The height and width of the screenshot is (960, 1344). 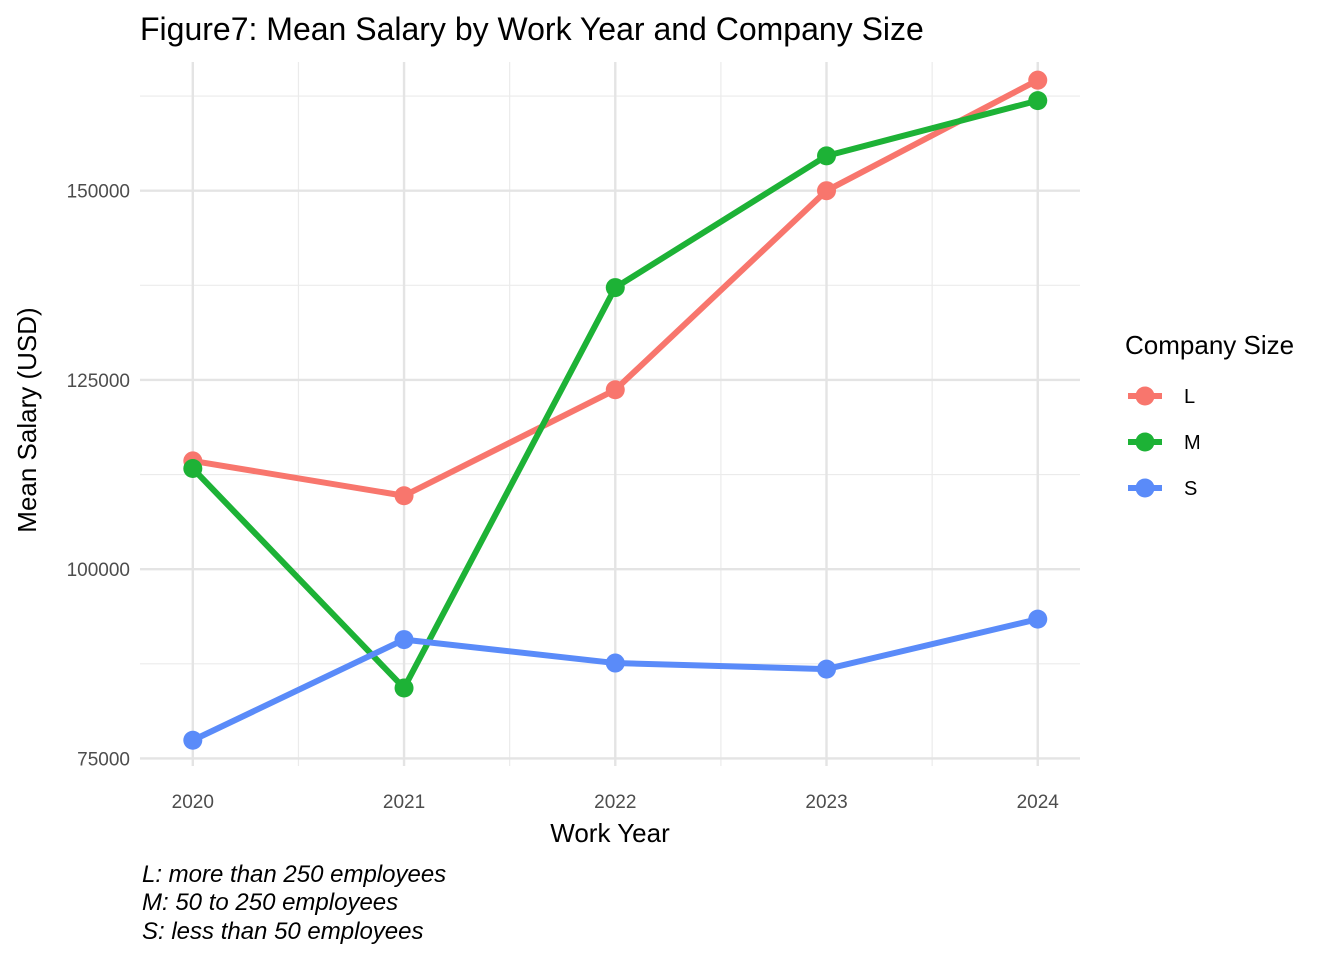 What do you see at coordinates (1192, 443) in the screenshot?
I see `legend-label: M` at bounding box center [1192, 443].